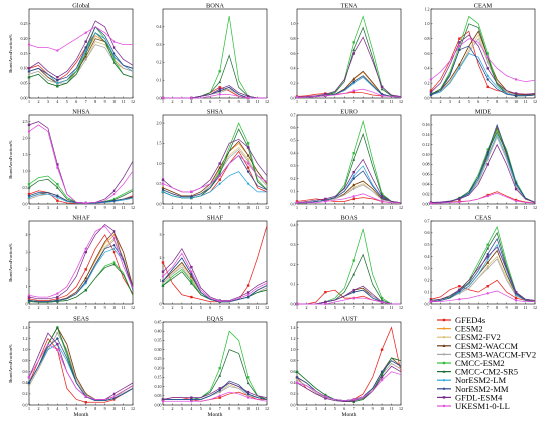 The width and height of the screenshot is (550, 421). What do you see at coordinates (478, 207) in the screenshot?
I see `x-tick-label: 6` at bounding box center [478, 207].